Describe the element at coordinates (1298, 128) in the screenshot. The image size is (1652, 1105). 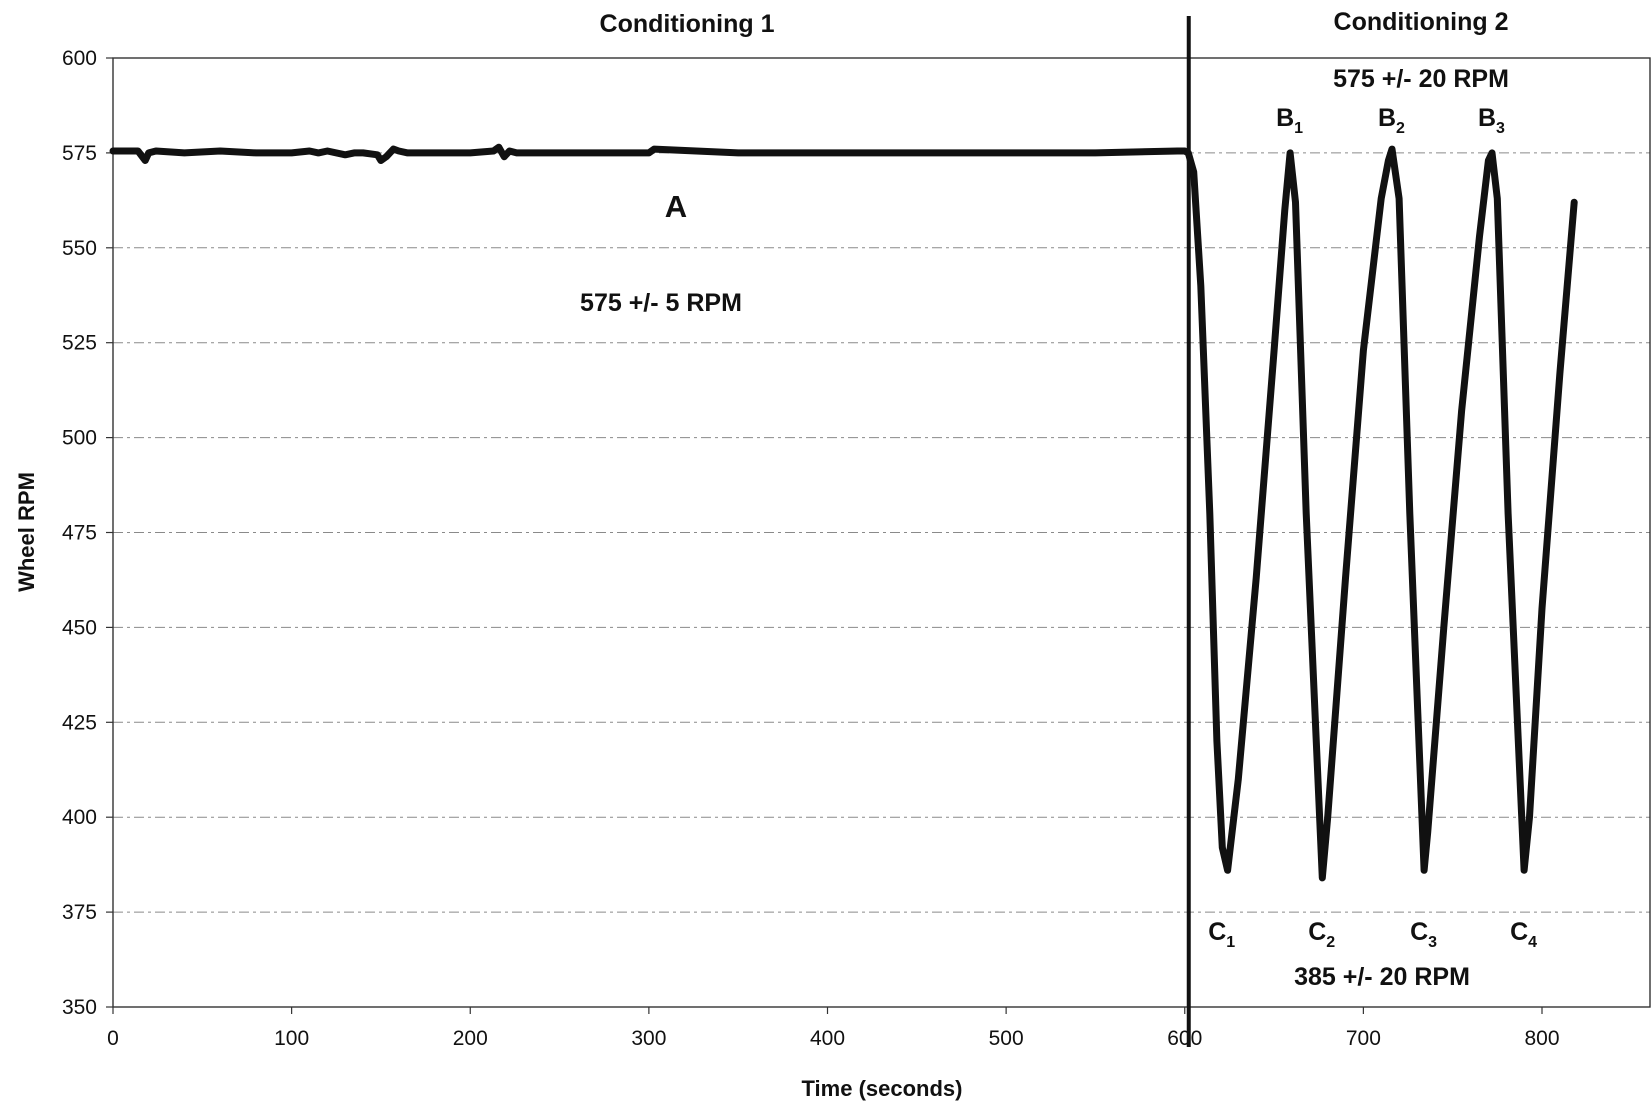
I see `peak-label-subscript: 1` at that location.